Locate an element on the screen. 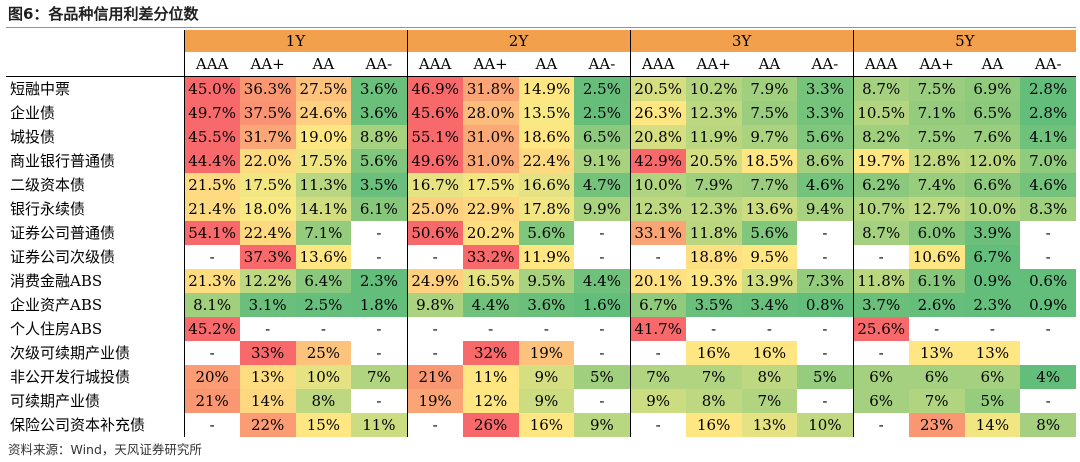  percentile-cell: 9.1% is located at coordinates (602, 161).